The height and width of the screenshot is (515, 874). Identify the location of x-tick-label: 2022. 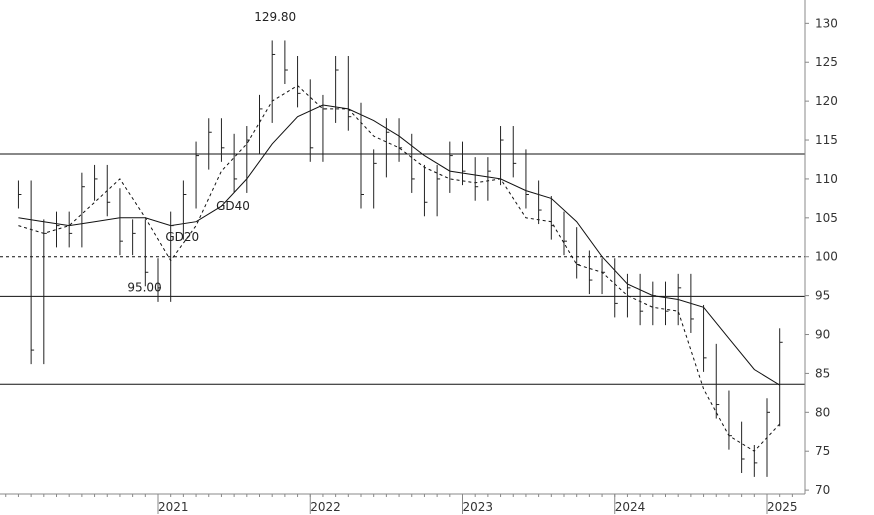
(325, 507).